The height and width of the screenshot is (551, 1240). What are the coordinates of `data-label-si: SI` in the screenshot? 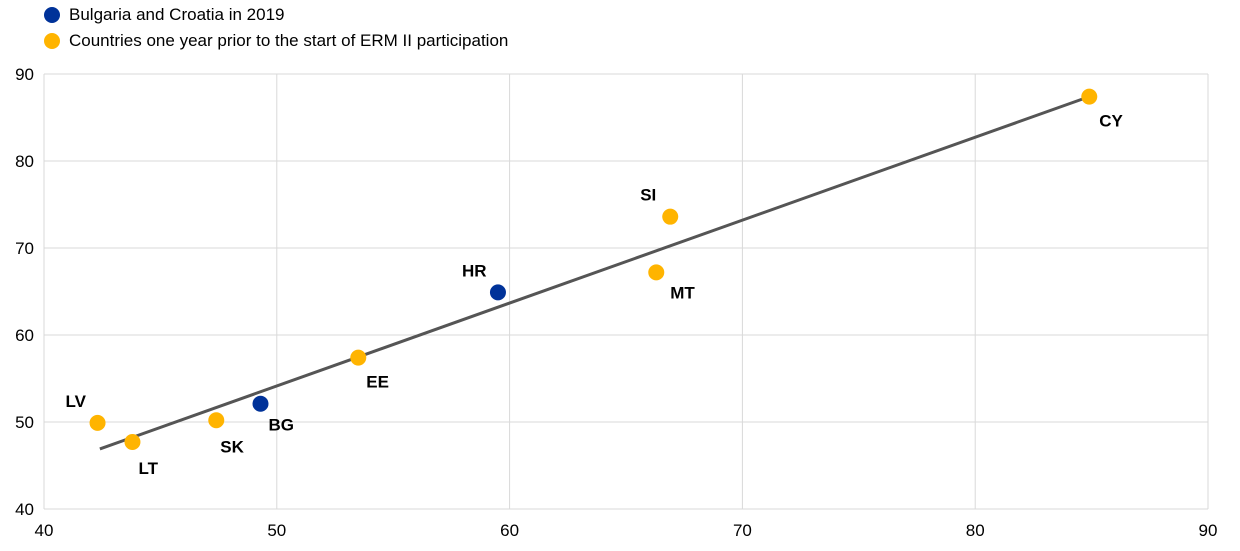 It's located at (648, 195).